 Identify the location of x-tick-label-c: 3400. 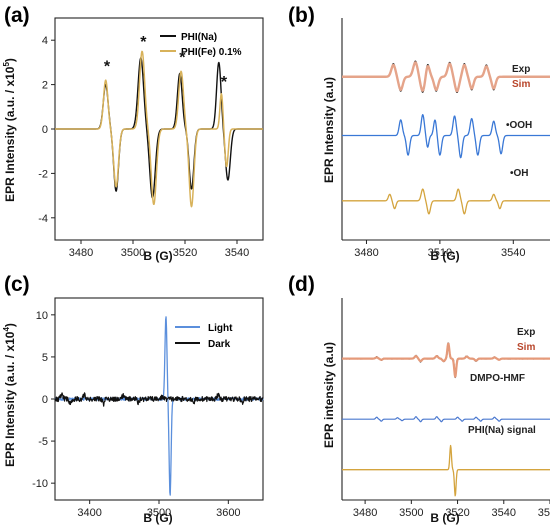
(89, 513).